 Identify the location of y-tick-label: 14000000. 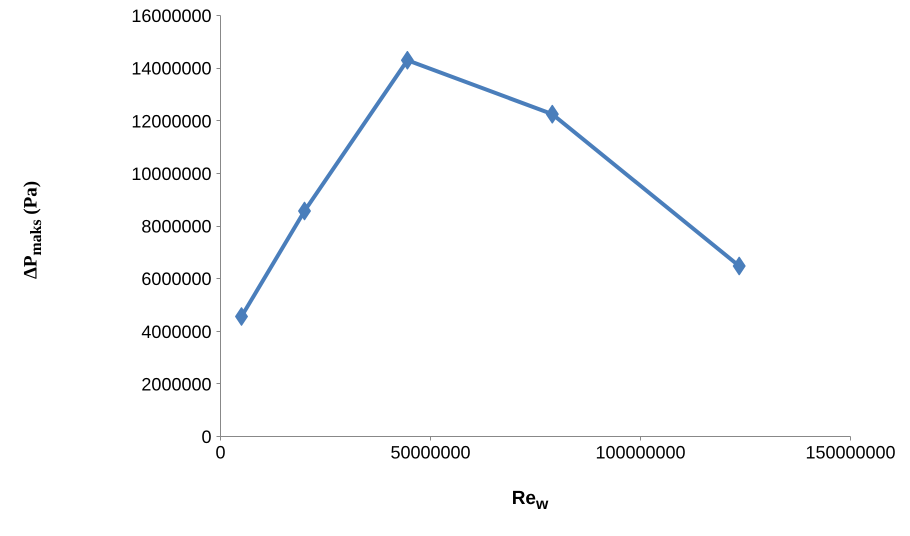
(171, 68).